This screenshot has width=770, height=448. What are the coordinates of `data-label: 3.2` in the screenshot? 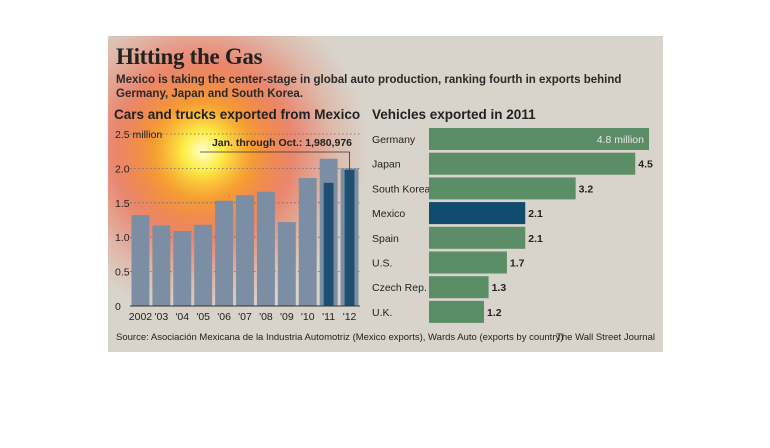 It's located at (586, 189).